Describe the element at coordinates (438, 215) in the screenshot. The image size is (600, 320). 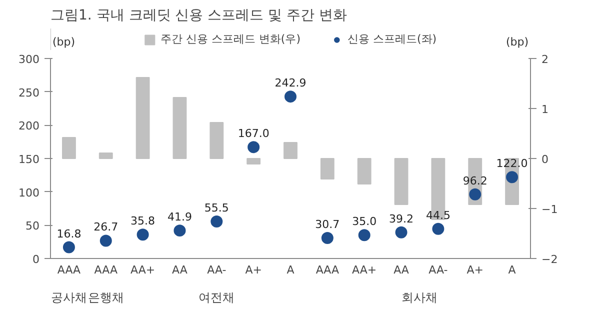
I see `data-label: 44.5` at that location.